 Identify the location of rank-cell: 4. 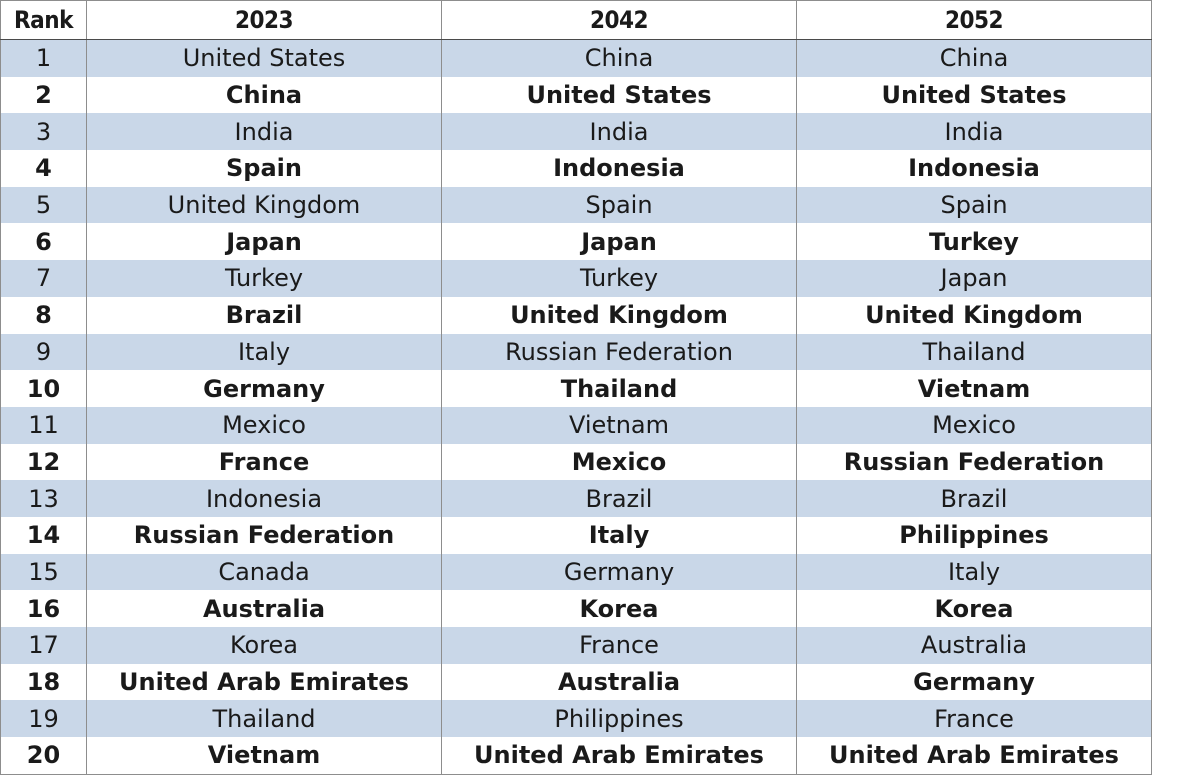
(44, 168).